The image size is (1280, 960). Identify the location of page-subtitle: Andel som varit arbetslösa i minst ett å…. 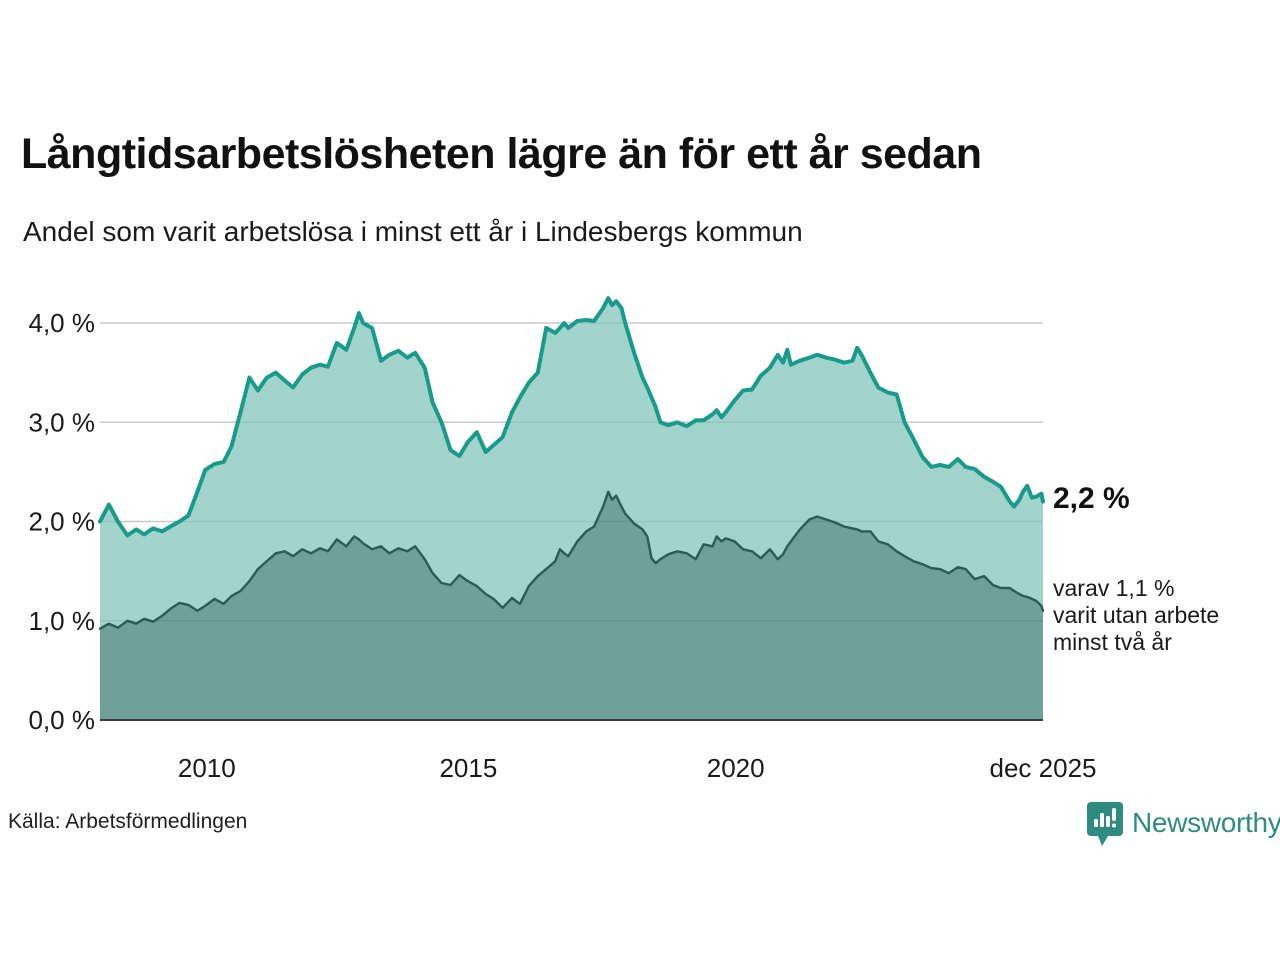
(413, 231).